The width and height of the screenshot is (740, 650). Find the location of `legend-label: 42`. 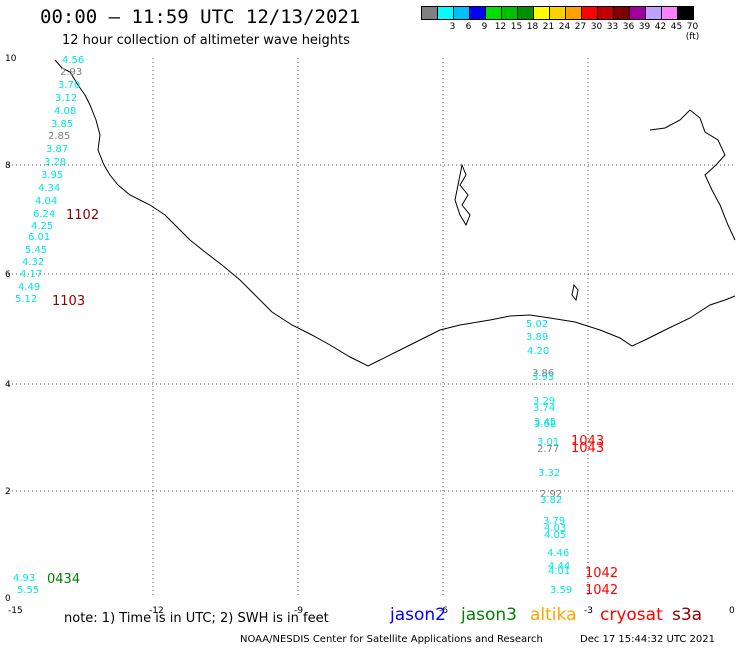

legend-label: 42 is located at coordinates (660, 27).